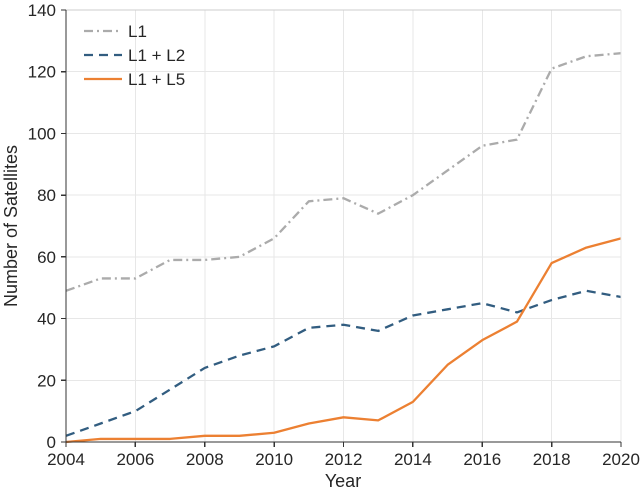  What do you see at coordinates (135, 459) in the screenshot?
I see `x-tick-label: 2006` at bounding box center [135, 459].